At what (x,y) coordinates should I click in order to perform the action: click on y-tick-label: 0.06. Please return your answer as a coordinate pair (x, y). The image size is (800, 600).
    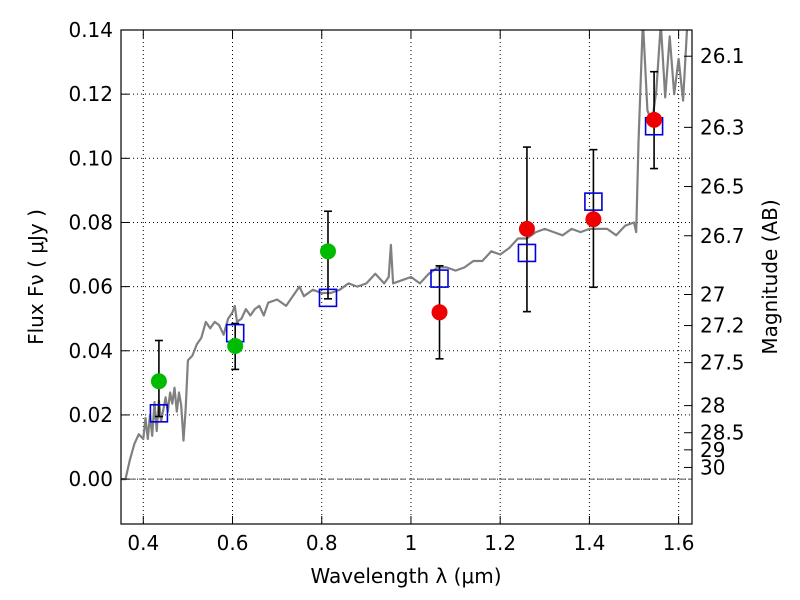
    Looking at the image, I should click on (90, 287).